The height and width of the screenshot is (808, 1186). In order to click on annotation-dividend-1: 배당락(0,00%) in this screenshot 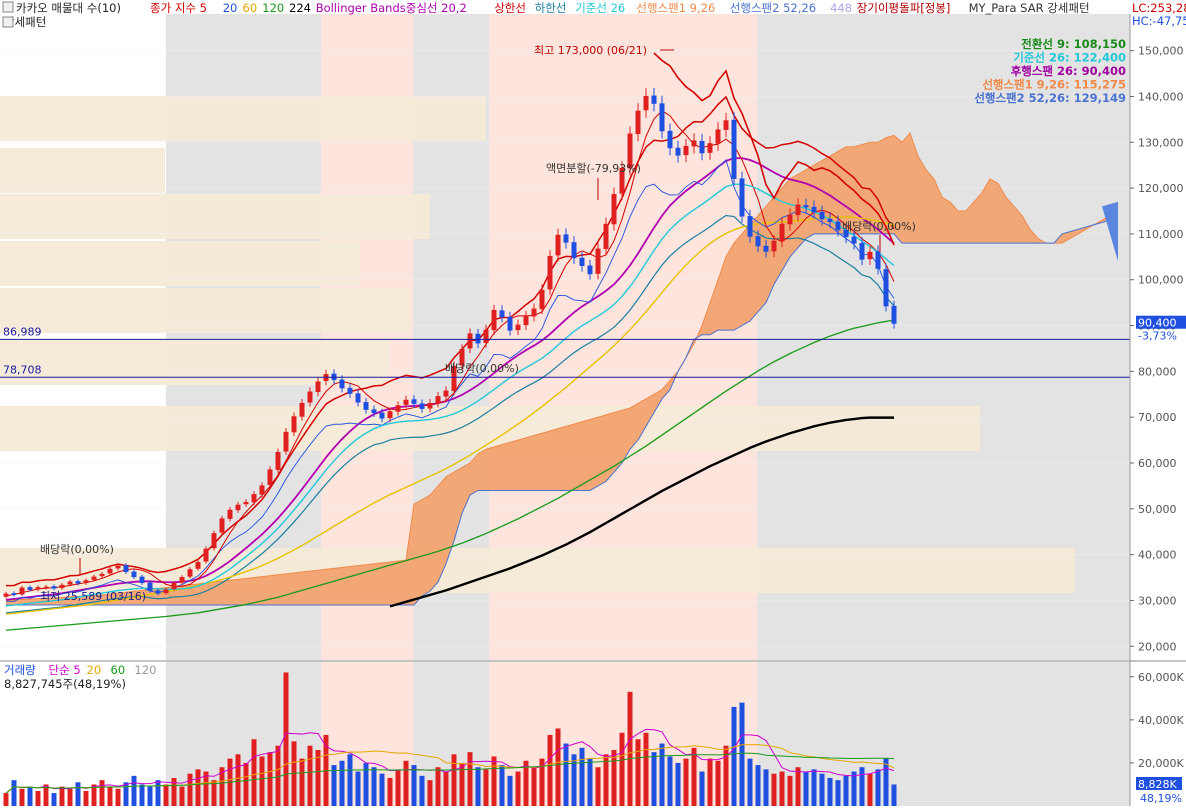, I will do `click(77, 549)`.